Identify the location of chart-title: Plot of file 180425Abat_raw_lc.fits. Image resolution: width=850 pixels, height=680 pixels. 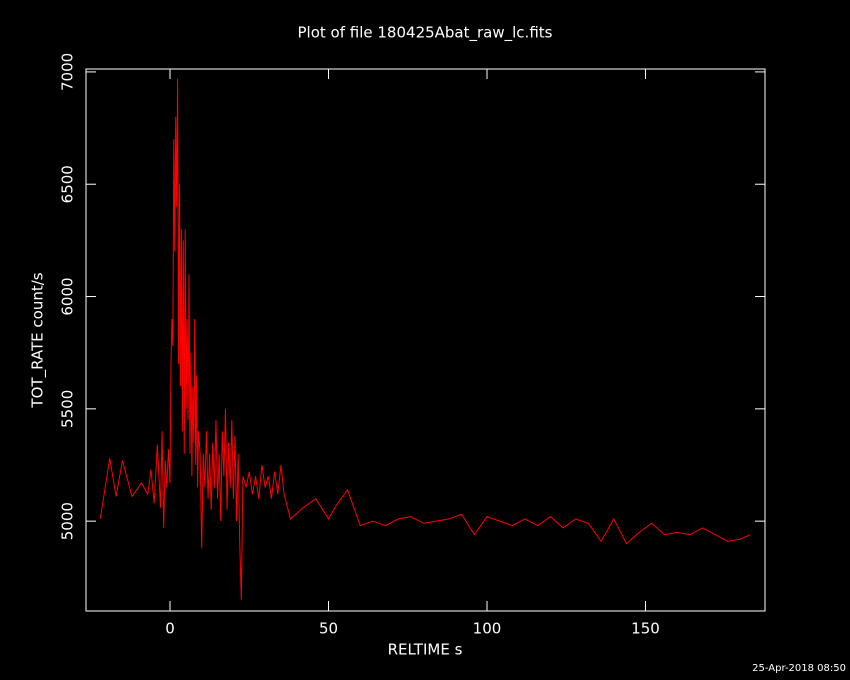
(425, 33).